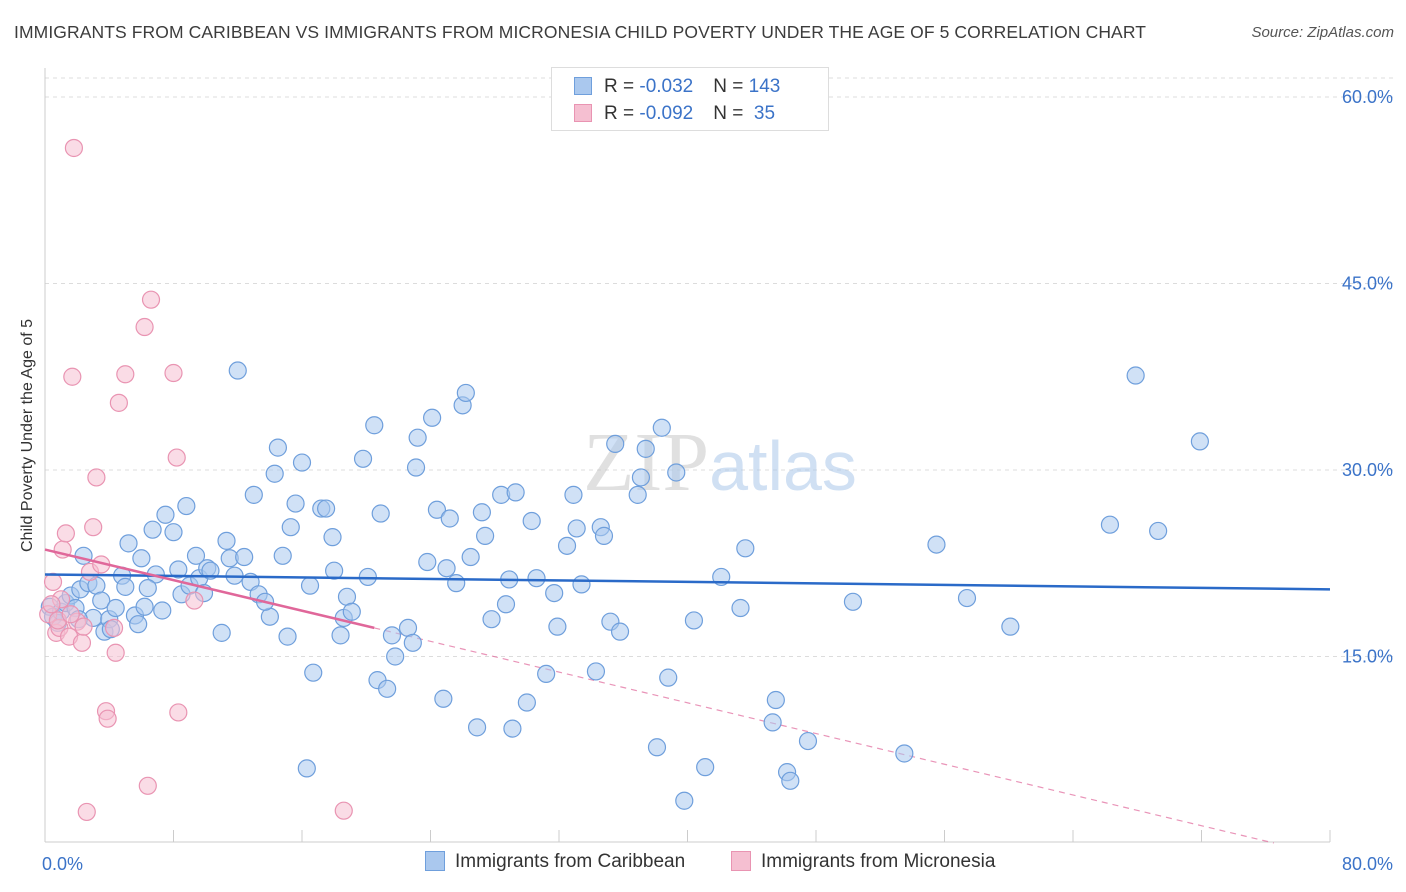 The image size is (1406, 892). What do you see at coordinates (1367, 470) in the screenshot?
I see `y-tick-label: 30.0%` at bounding box center [1367, 470].